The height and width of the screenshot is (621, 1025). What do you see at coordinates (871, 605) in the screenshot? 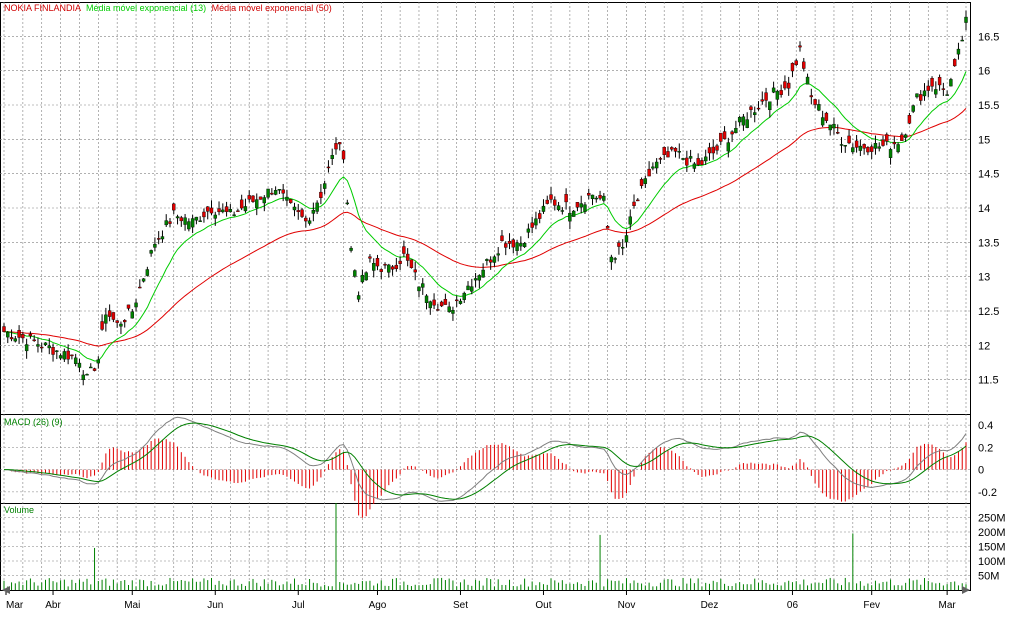
I see `month-label: Fev` at bounding box center [871, 605].